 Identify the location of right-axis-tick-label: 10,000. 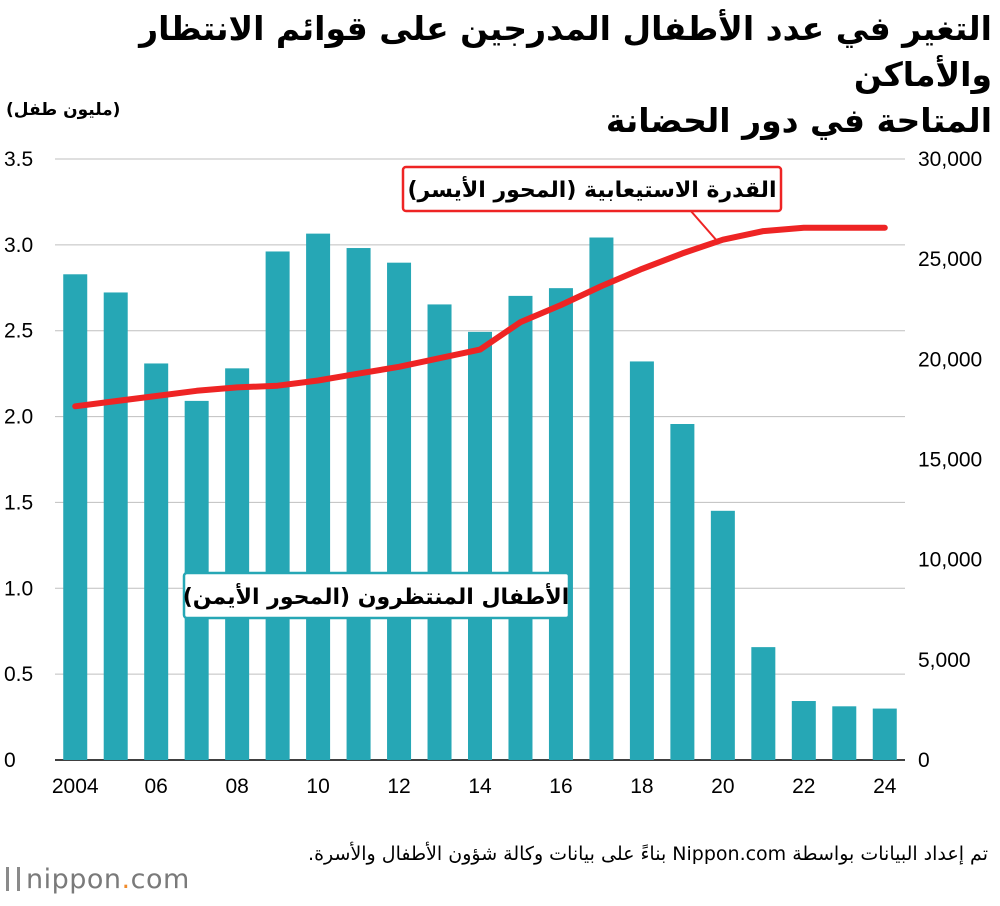
(950, 560).